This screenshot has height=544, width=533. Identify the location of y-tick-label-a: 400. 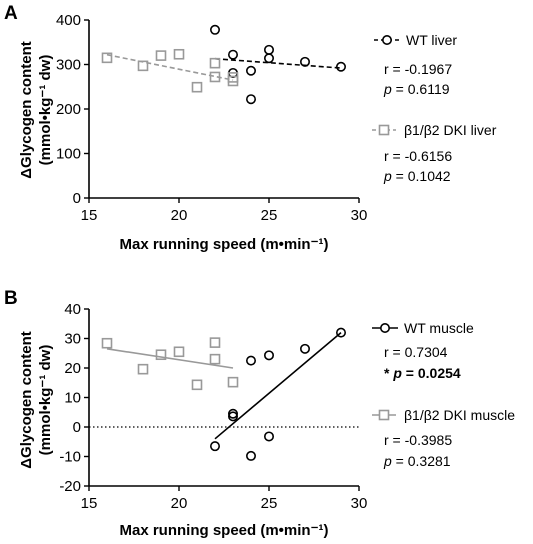
(68, 20).